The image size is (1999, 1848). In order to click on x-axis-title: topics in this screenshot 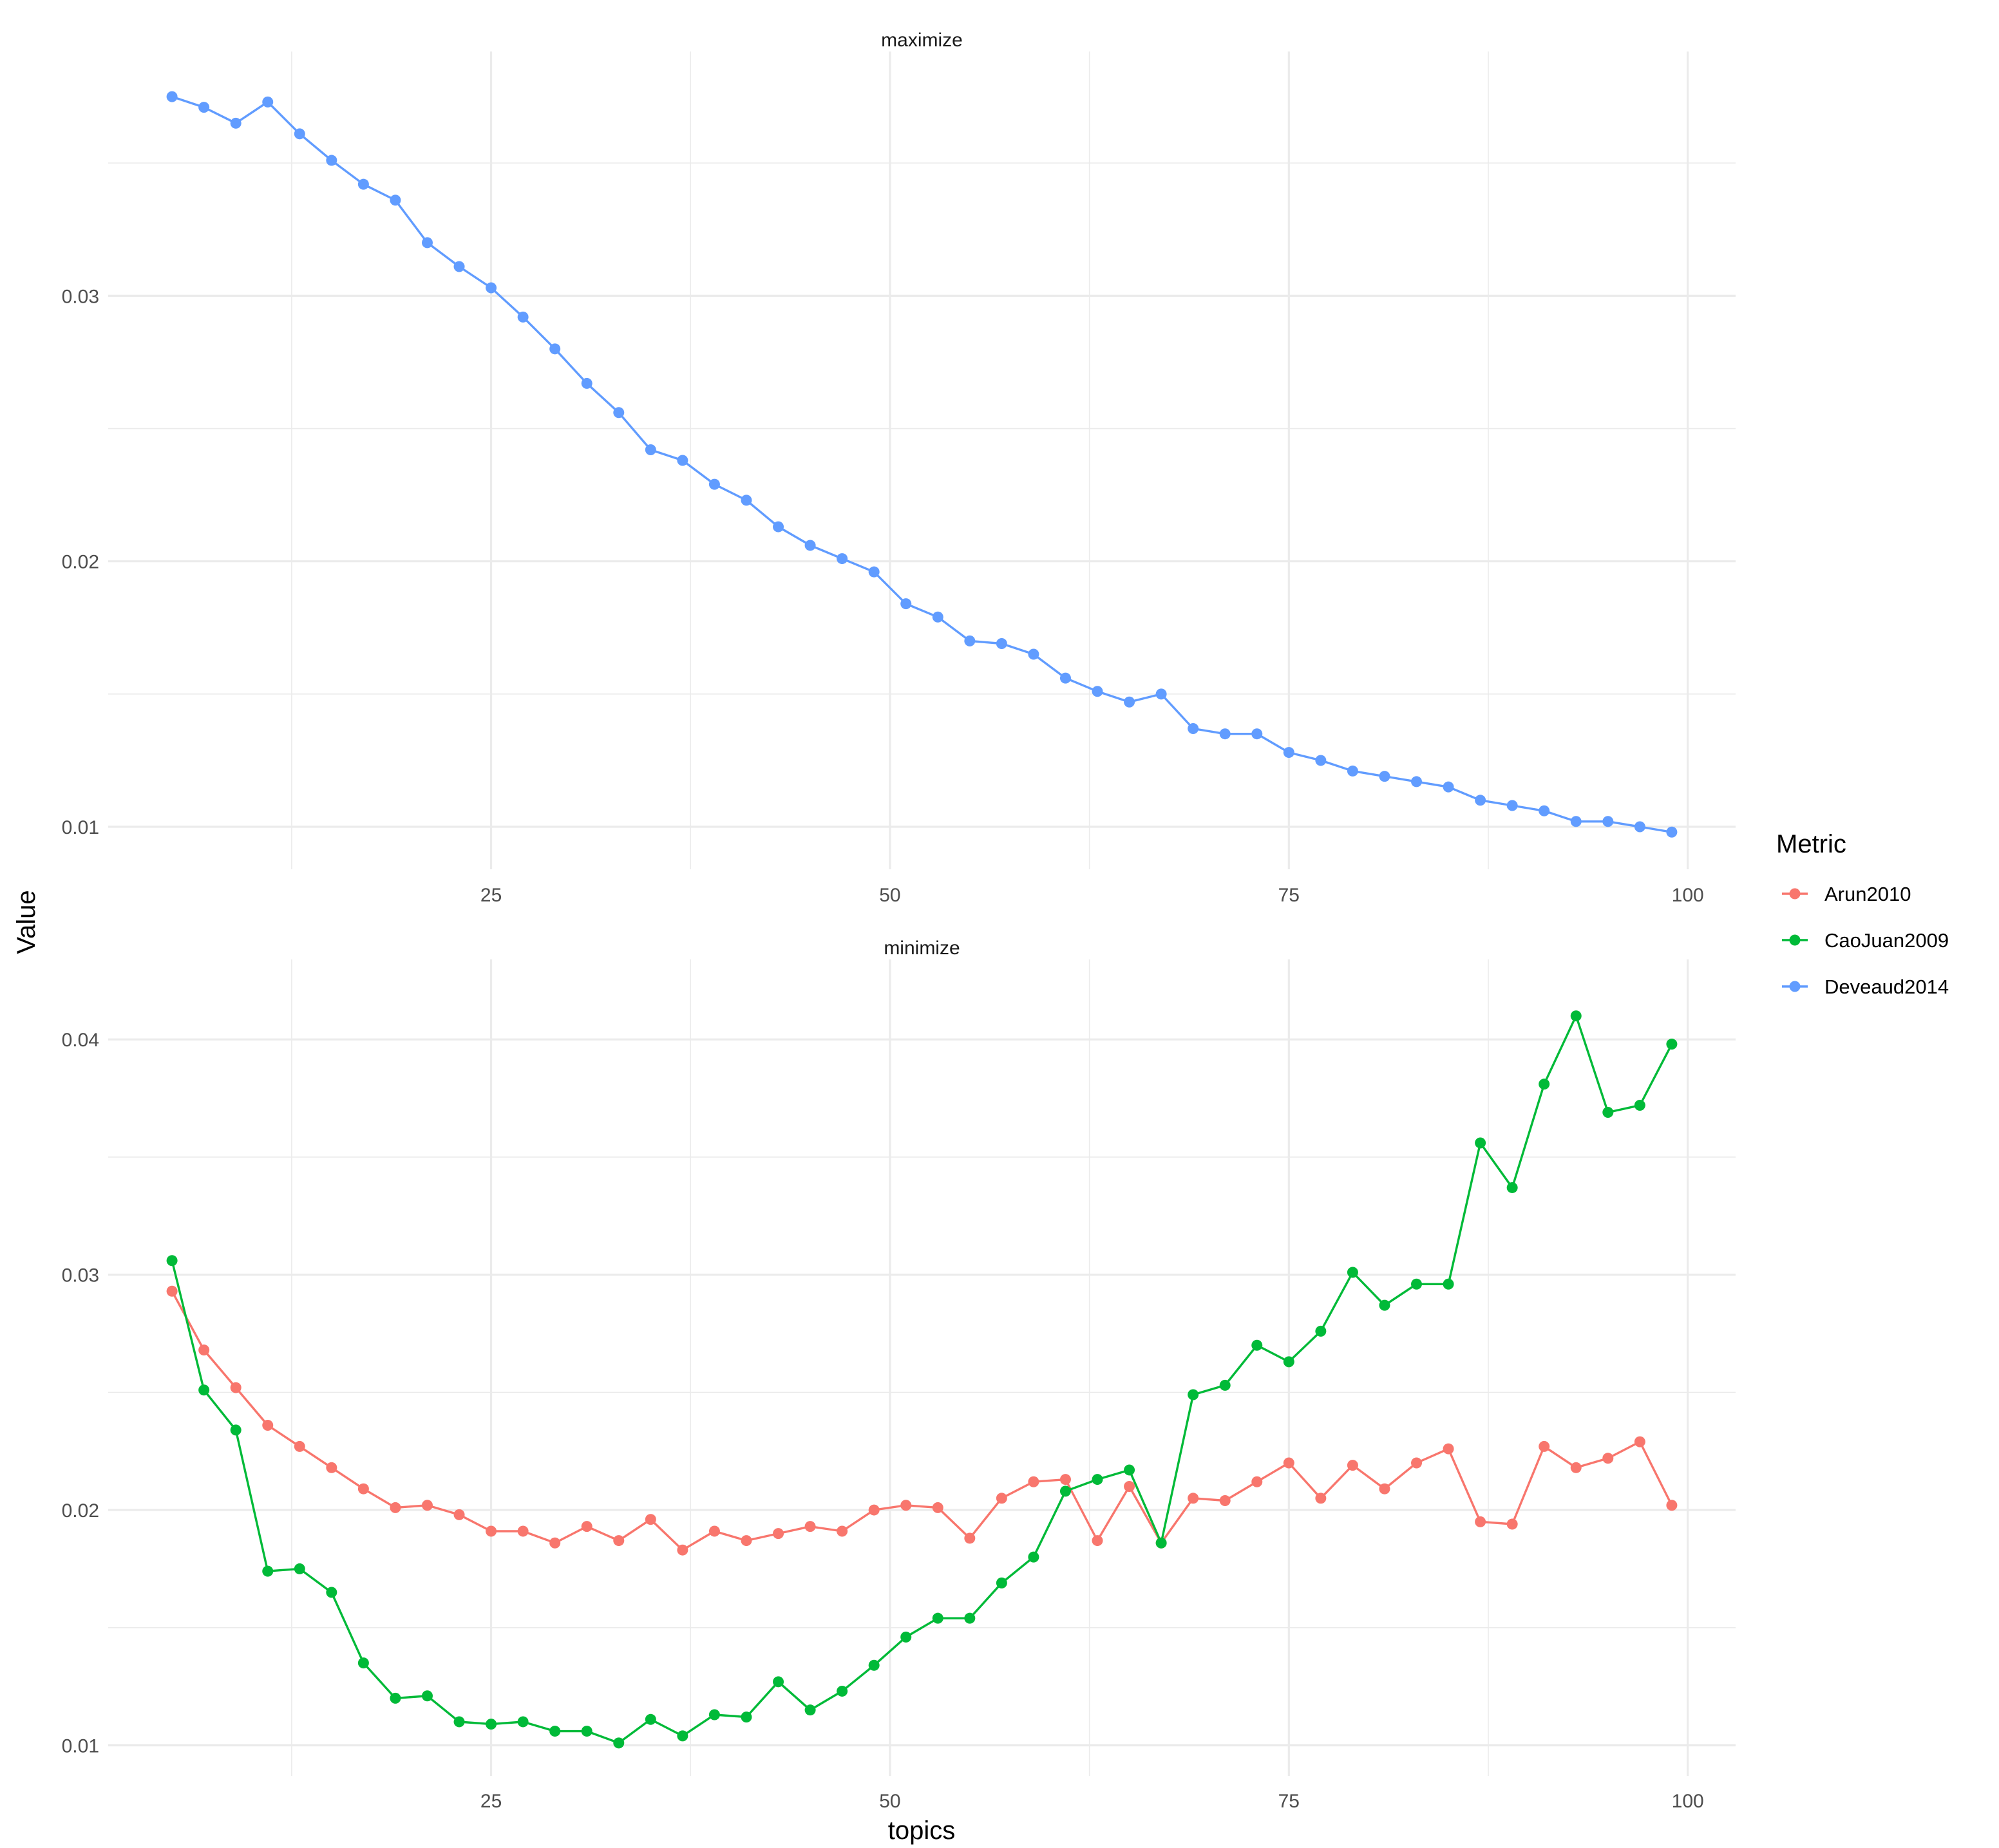, I will do `click(922, 1830)`.